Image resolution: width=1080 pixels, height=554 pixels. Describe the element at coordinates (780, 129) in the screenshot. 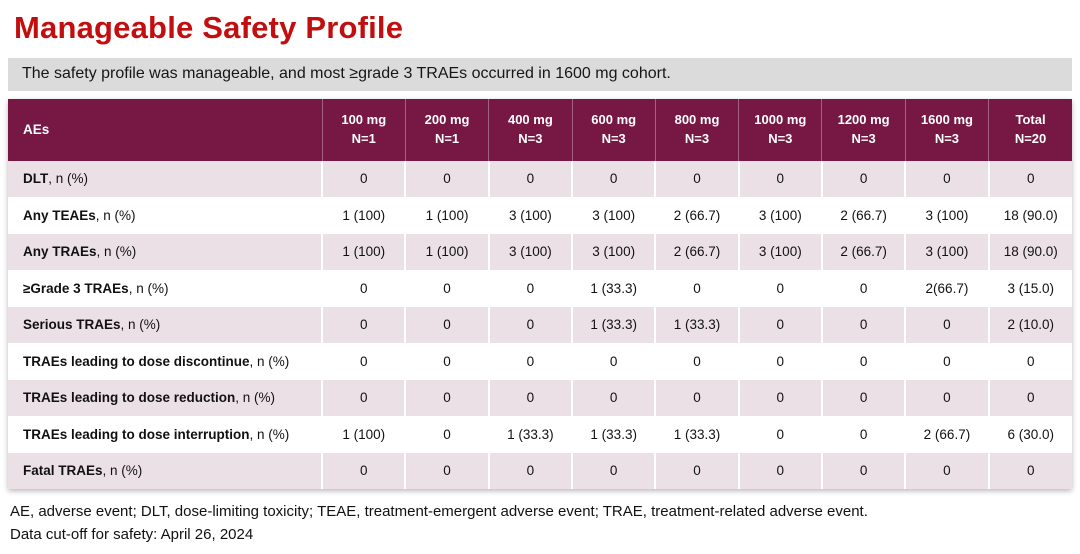

I see `column-header-1000-mg: 1000 mg N=3` at that location.